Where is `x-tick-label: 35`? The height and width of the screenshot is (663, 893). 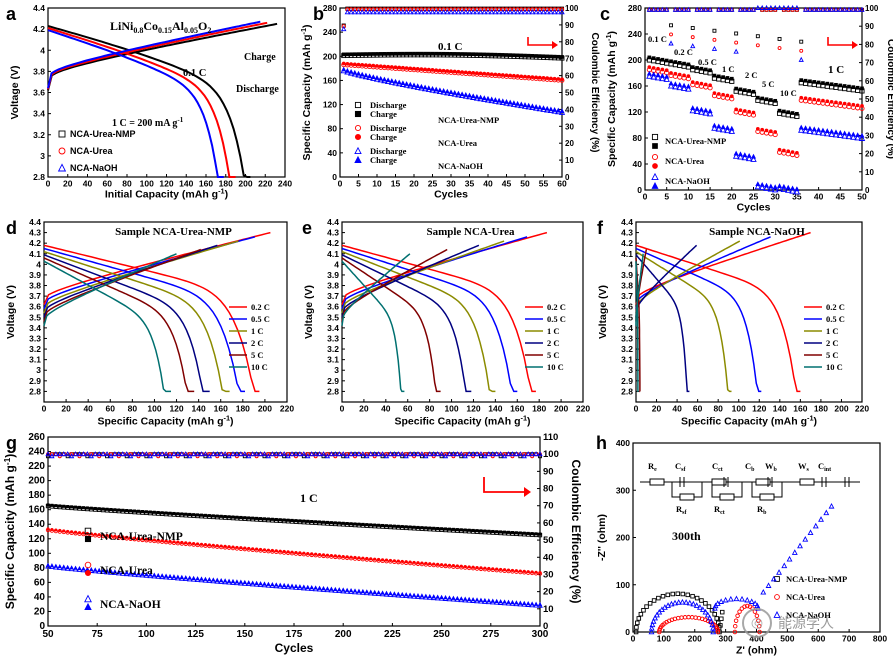
x-tick-label: 35 is located at coordinates (797, 197).